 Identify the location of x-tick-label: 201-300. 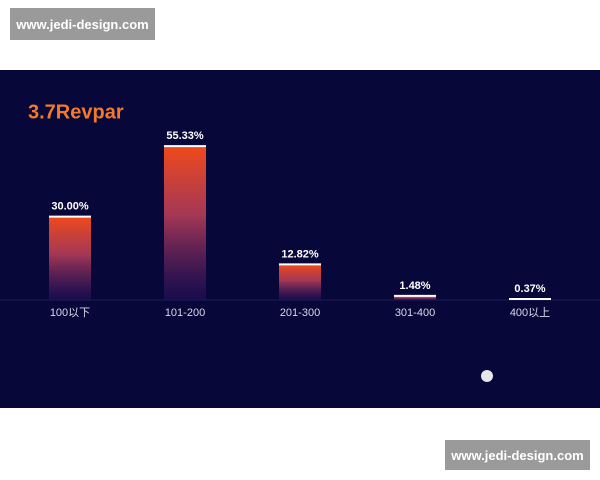
(300, 313).